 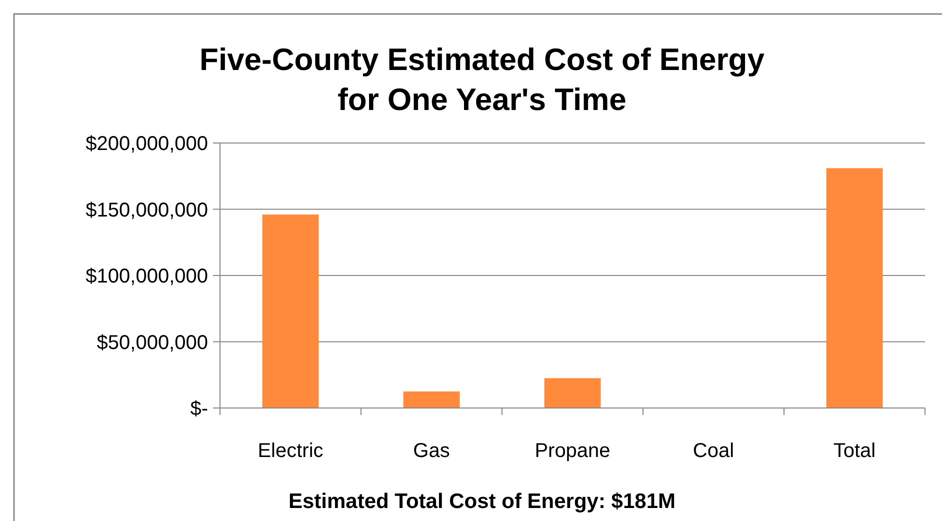 I want to click on x-tick-label: Electric, so click(x=291, y=451).